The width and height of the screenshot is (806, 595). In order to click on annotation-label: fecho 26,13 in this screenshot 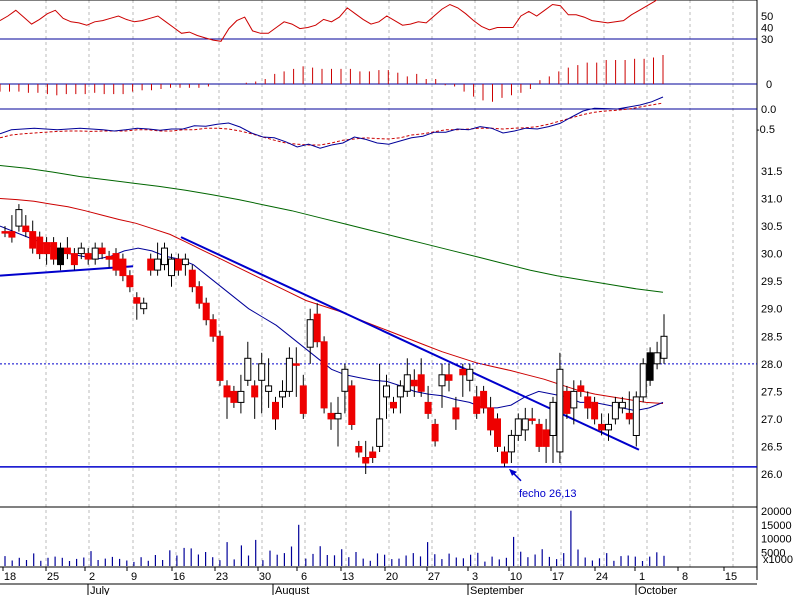, I will do `click(548, 494)`.